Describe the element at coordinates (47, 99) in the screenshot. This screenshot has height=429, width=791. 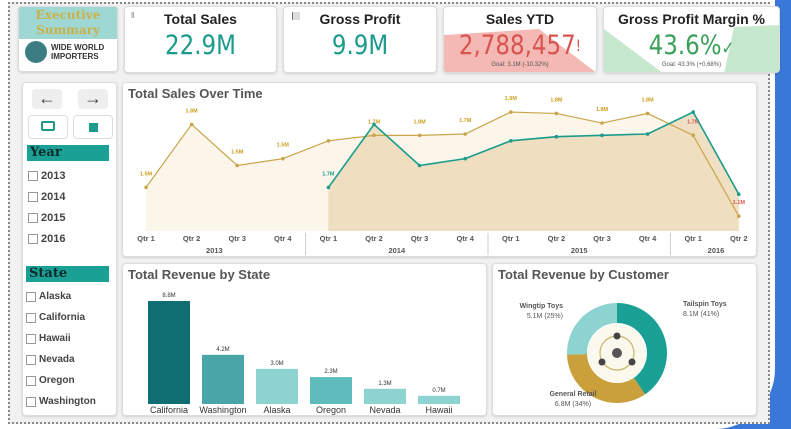
I see `back-button: ←` at that location.